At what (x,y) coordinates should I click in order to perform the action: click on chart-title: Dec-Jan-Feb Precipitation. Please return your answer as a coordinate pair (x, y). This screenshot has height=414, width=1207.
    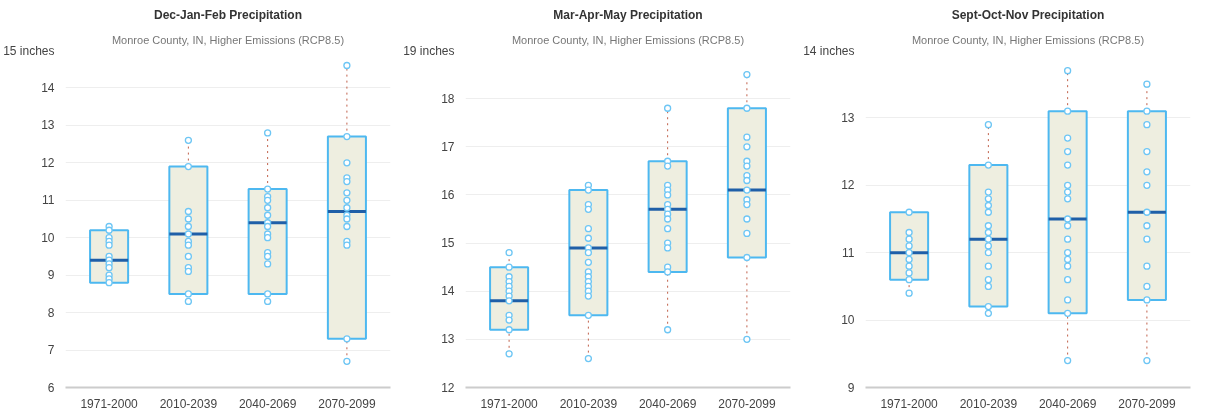
    Looking at the image, I should click on (228, 14).